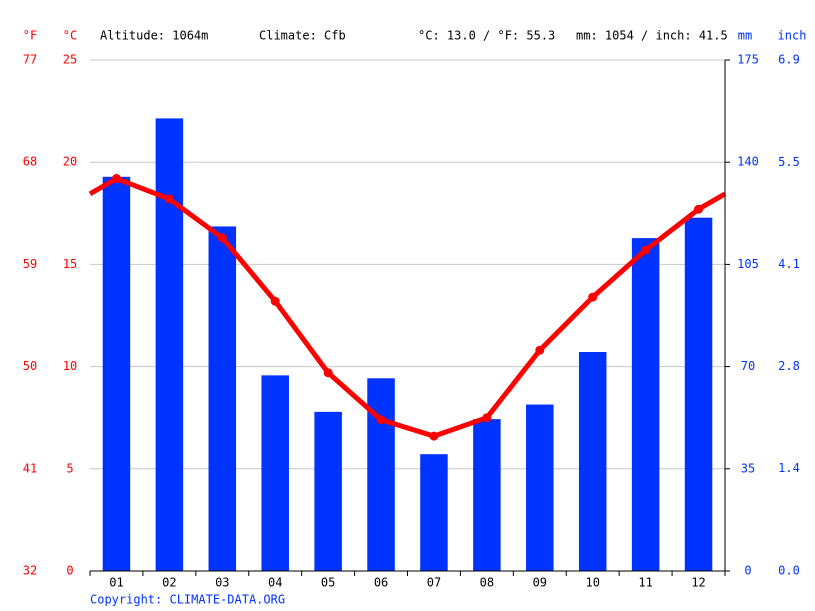  What do you see at coordinates (302, 36) in the screenshot?
I see `info: Climate: Cfb` at bounding box center [302, 36].